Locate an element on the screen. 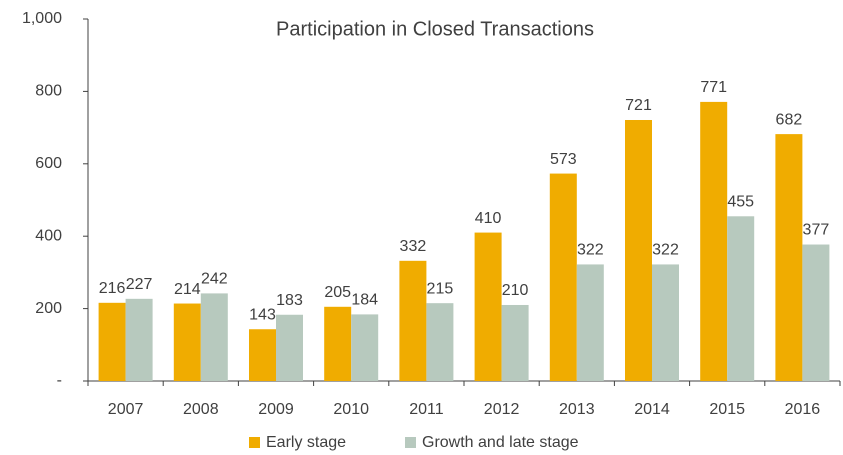 This screenshot has width=843, height=455. data-label: 143 is located at coordinates (262, 314).